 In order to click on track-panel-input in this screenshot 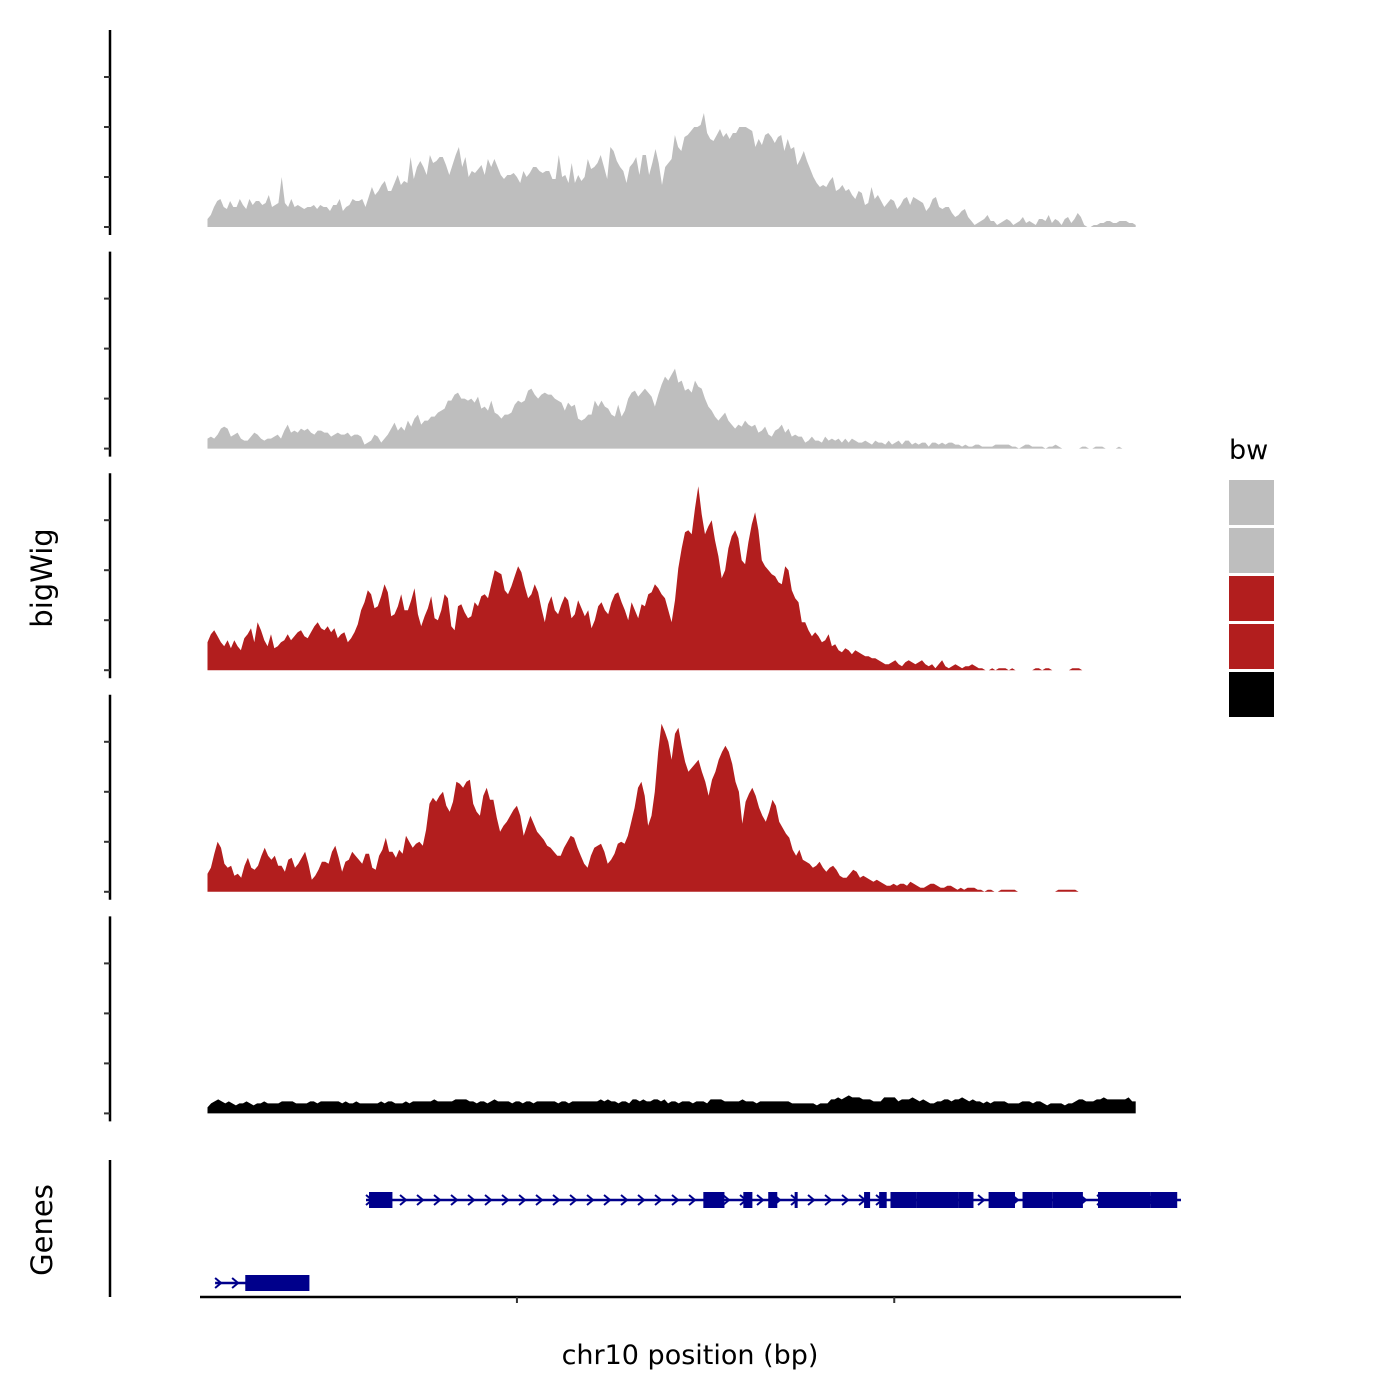, I will do `click(620, 1019)`.